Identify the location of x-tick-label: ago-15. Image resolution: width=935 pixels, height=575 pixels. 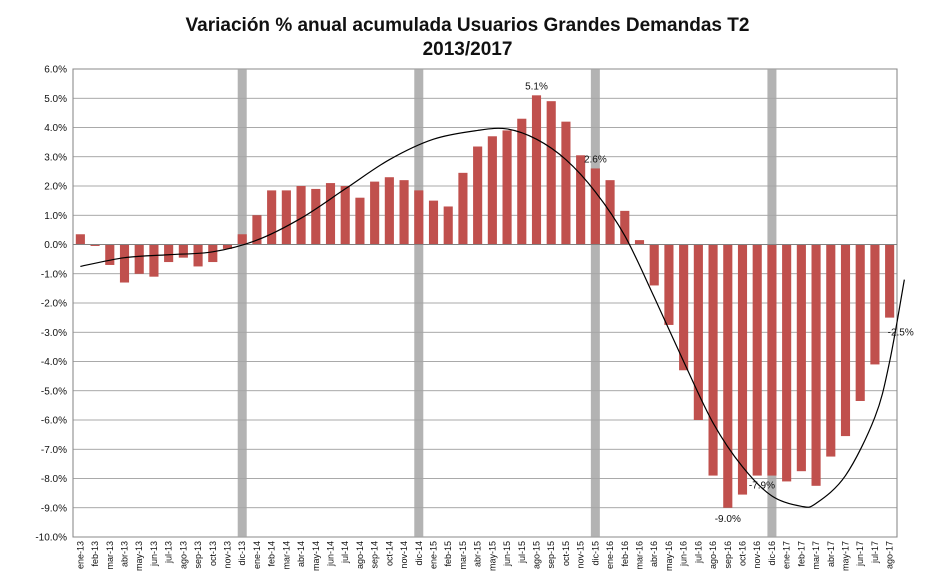
(537, 555).